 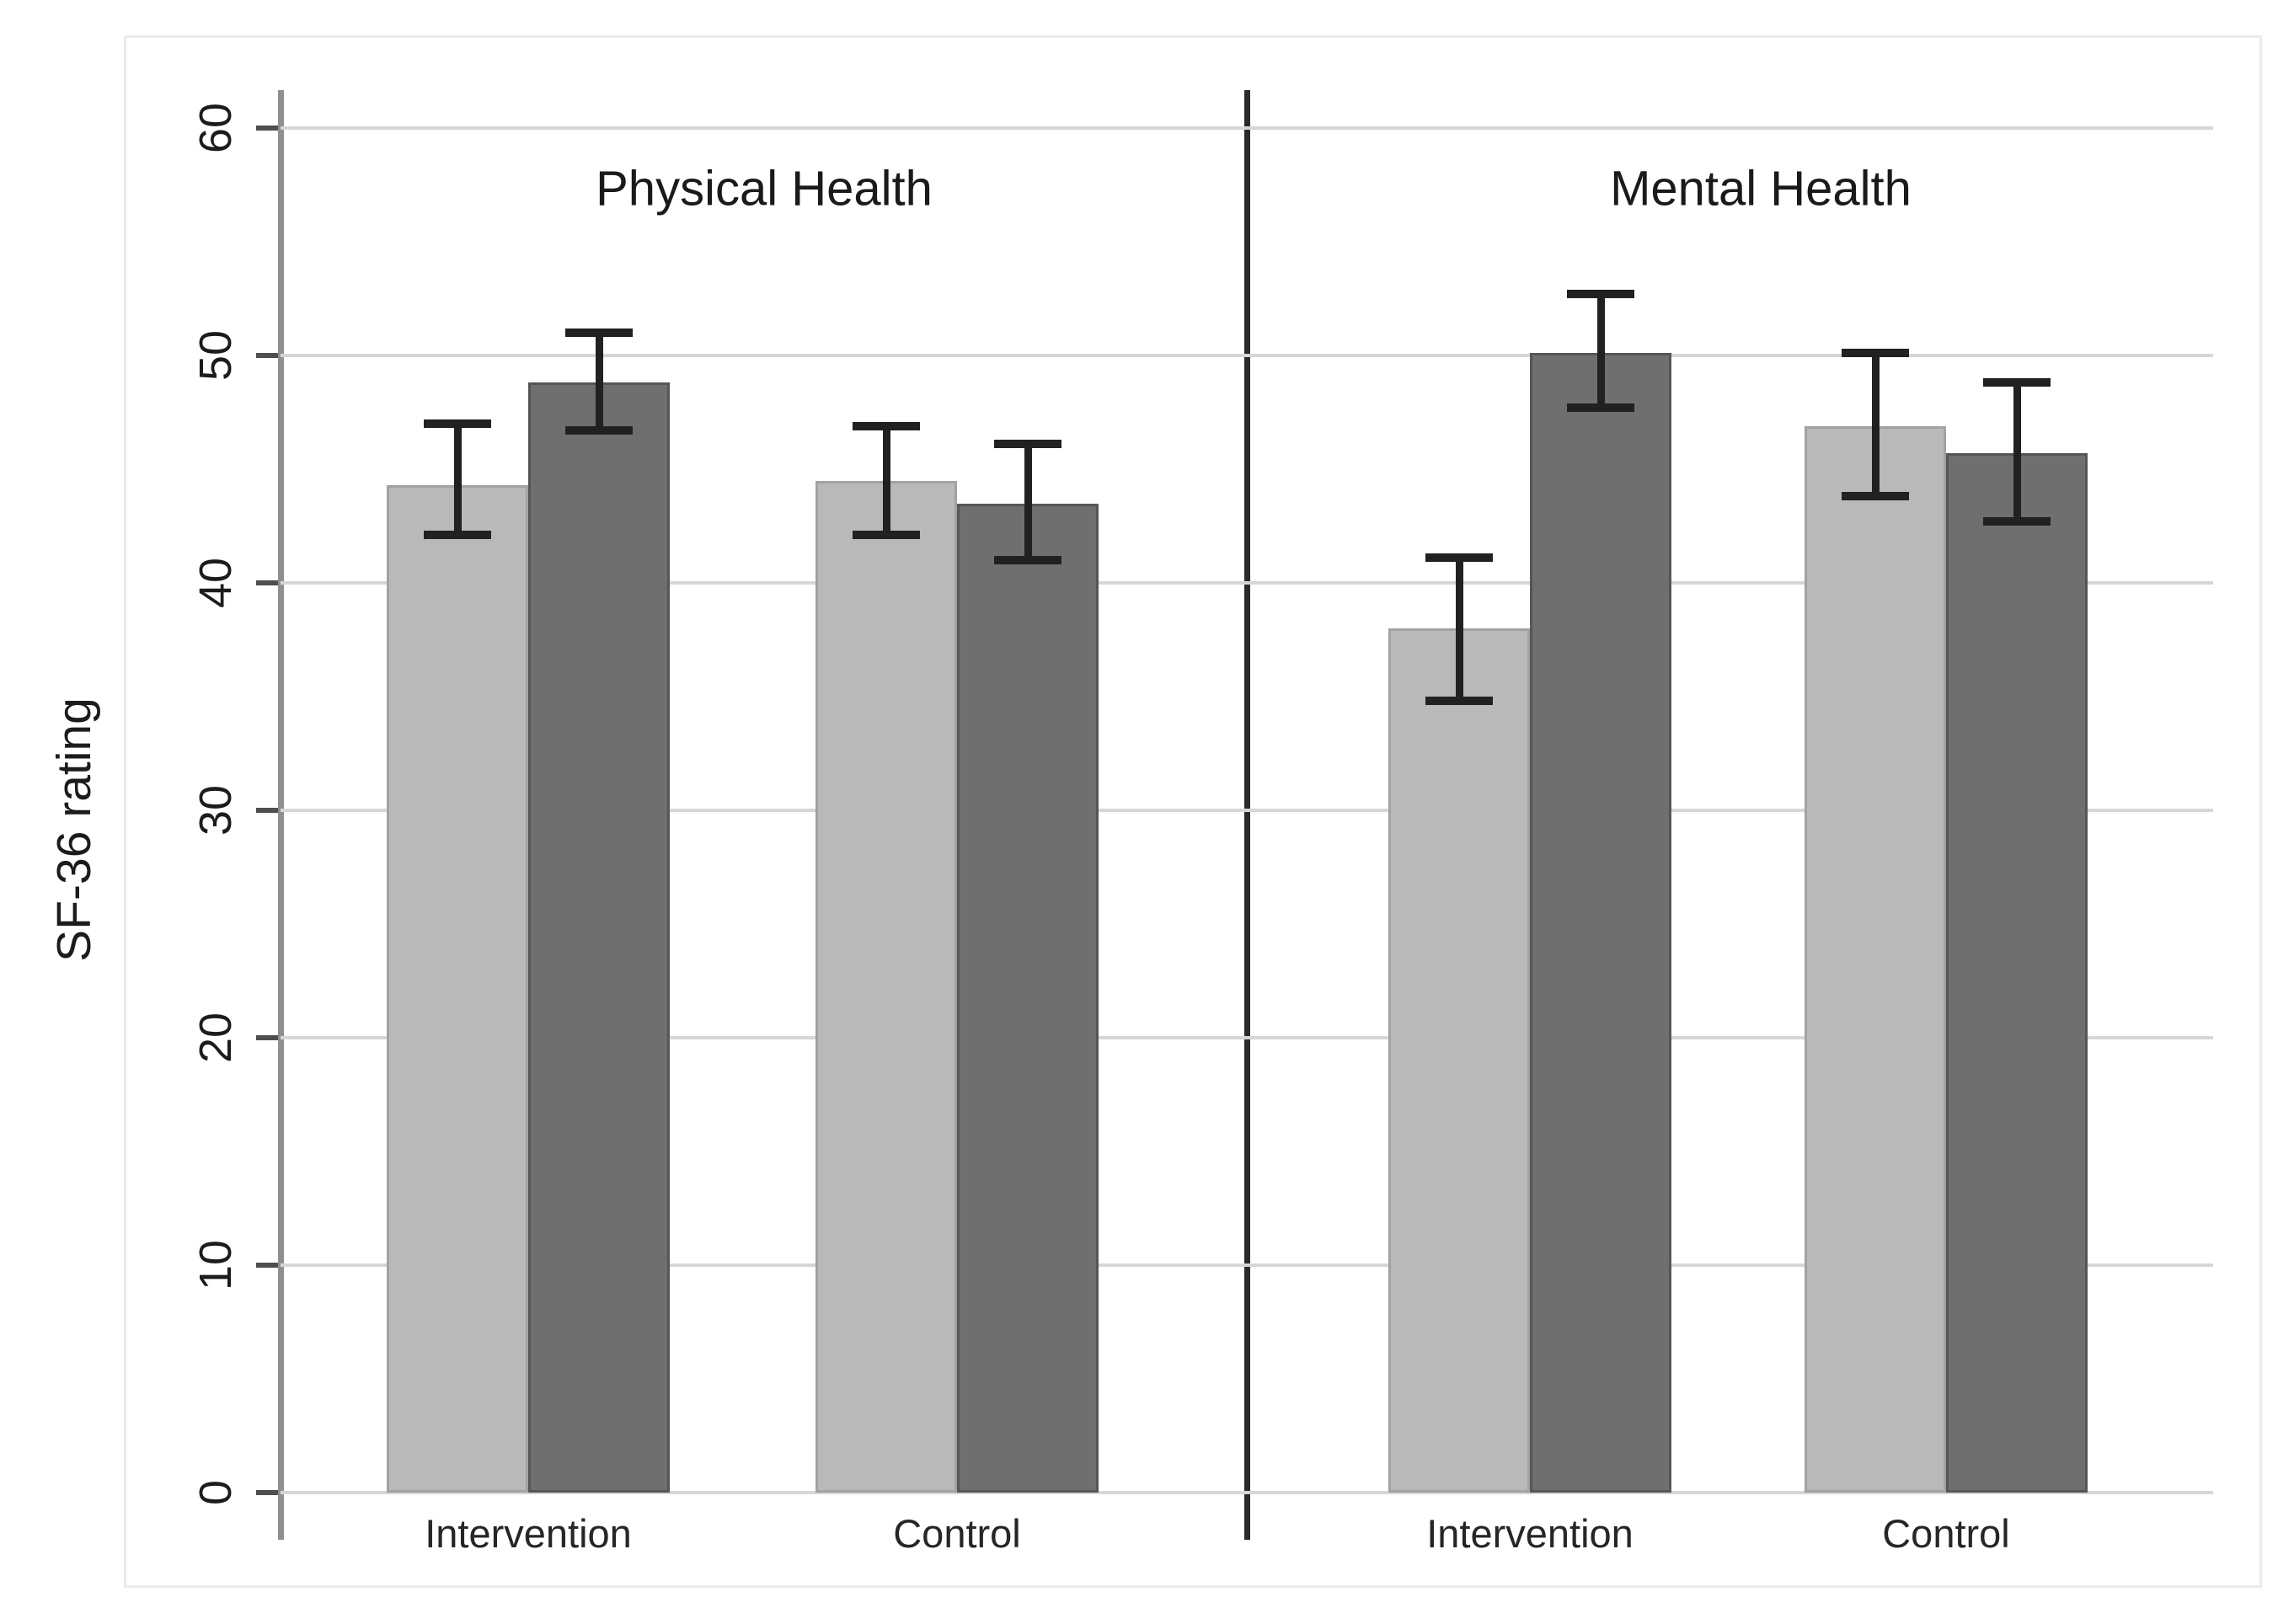 What do you see at coordinates (886, 986) in the screenshot?
I see `bar-physical-health-control-light` at bounding box center [886, 986].